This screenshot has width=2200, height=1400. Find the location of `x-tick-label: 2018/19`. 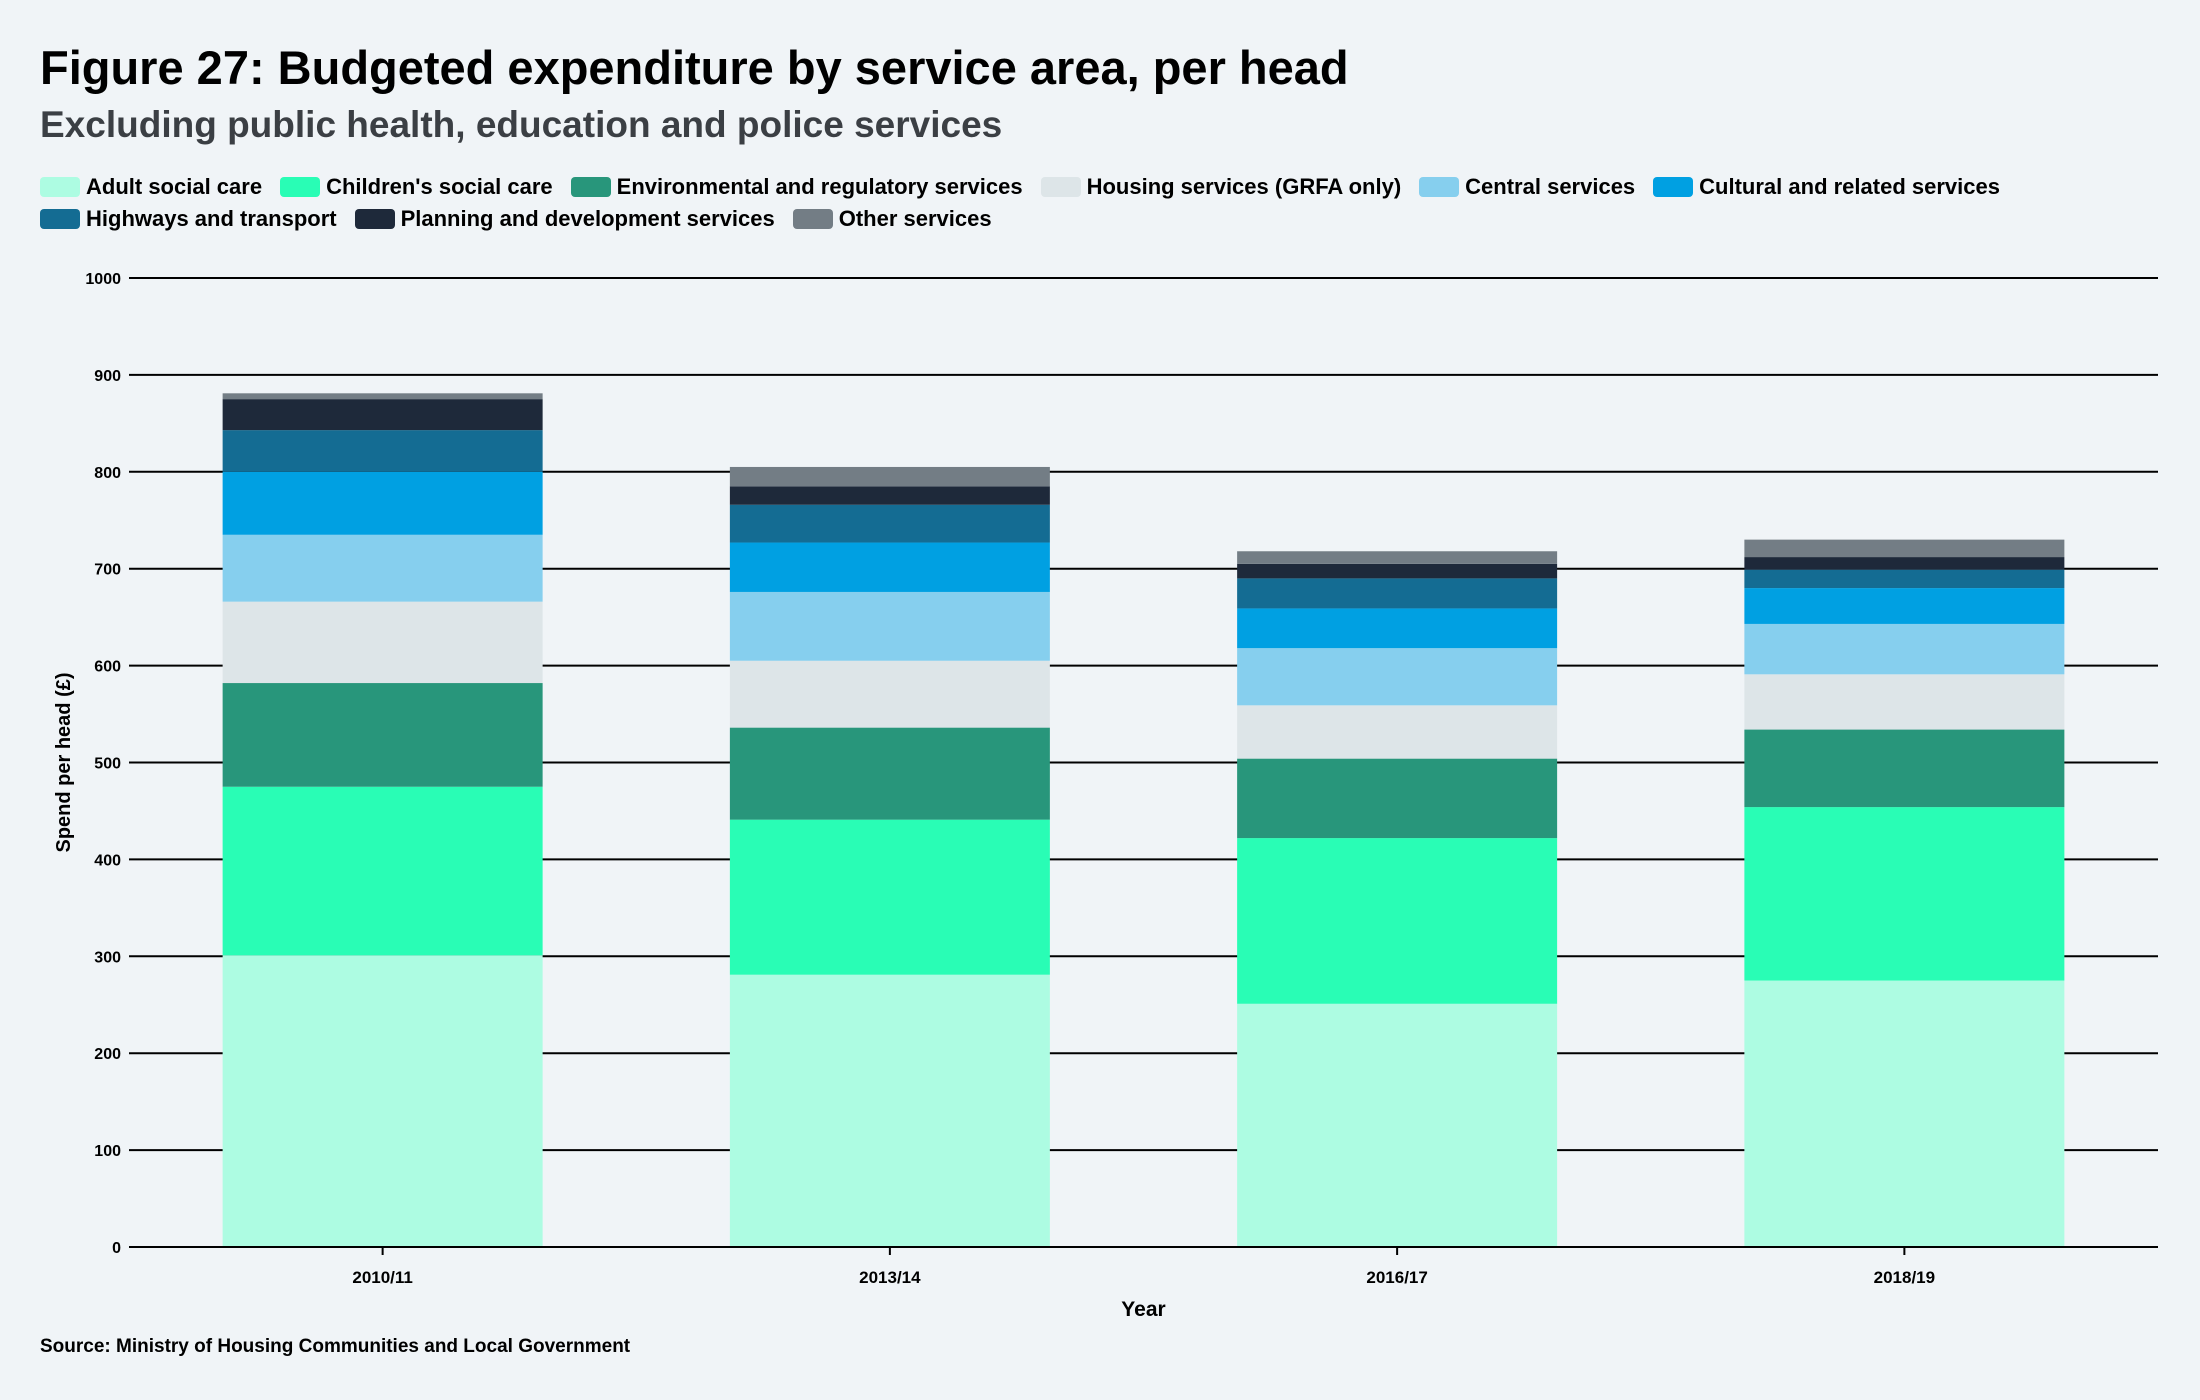

x-tick-label: 2018/19 is located at coordinates (1904, 1277).